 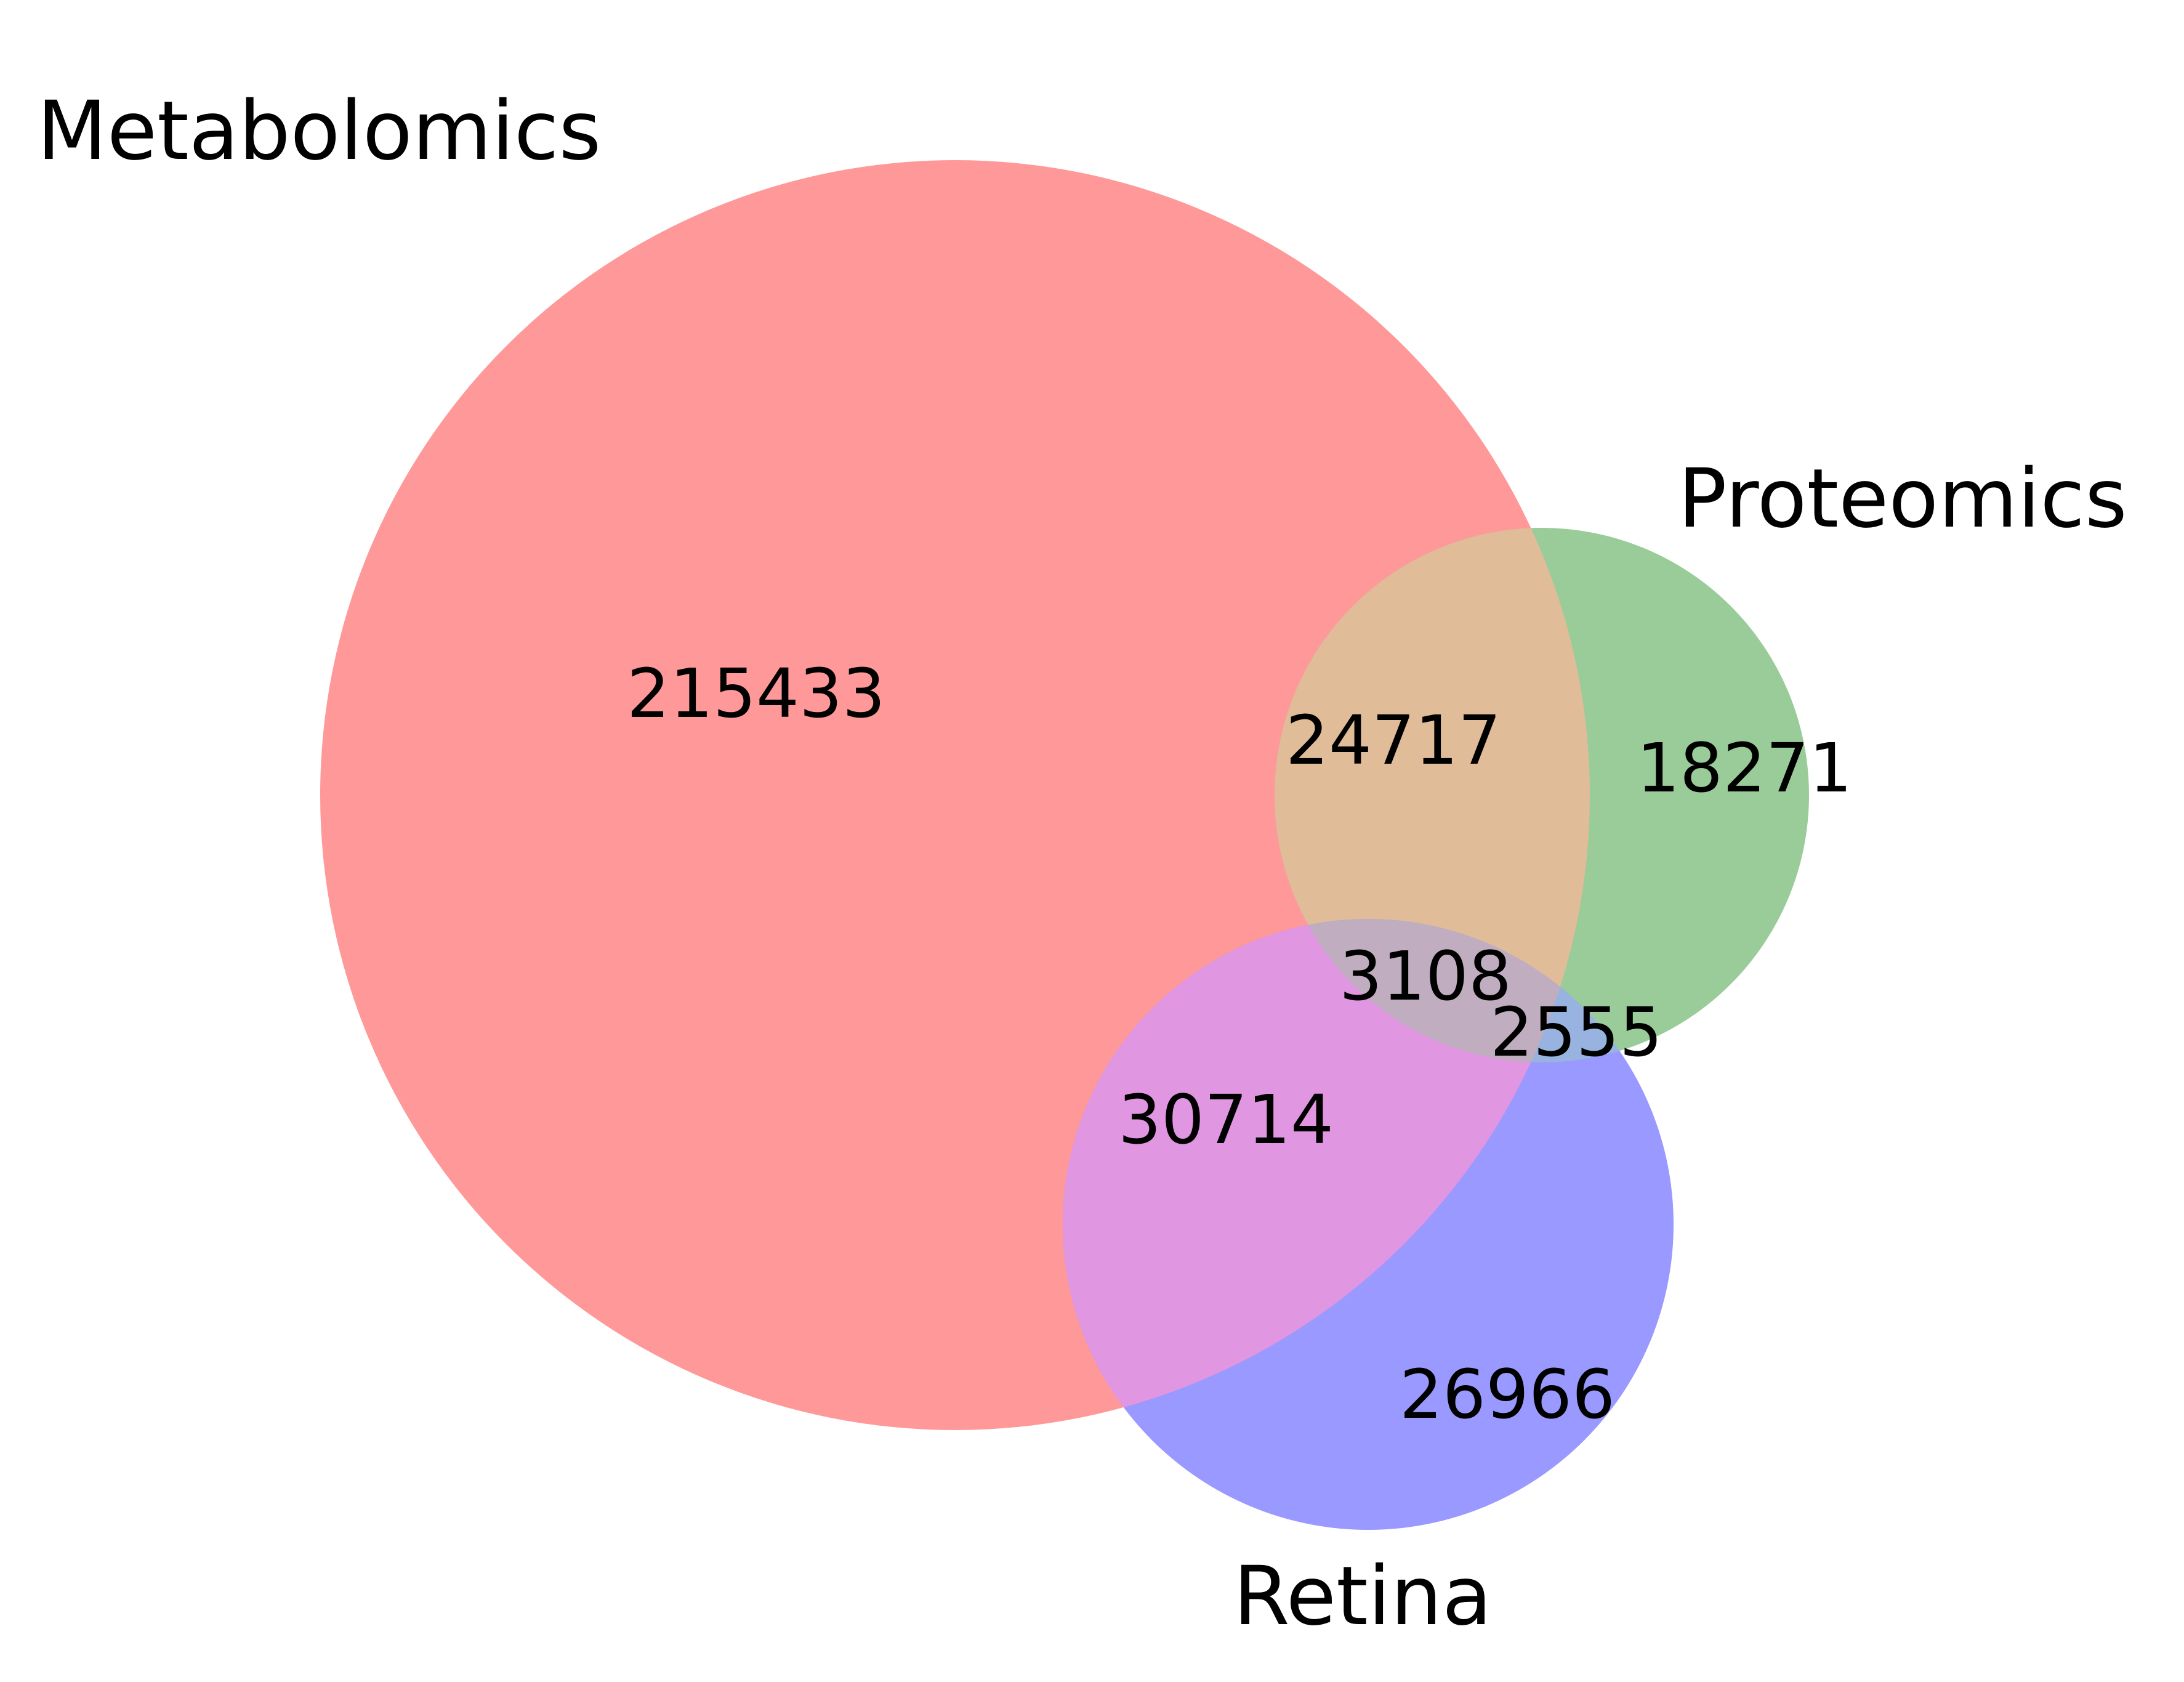 I want to click on metabolomics-set-label: Metabolomics, so click(x=319, y=131).